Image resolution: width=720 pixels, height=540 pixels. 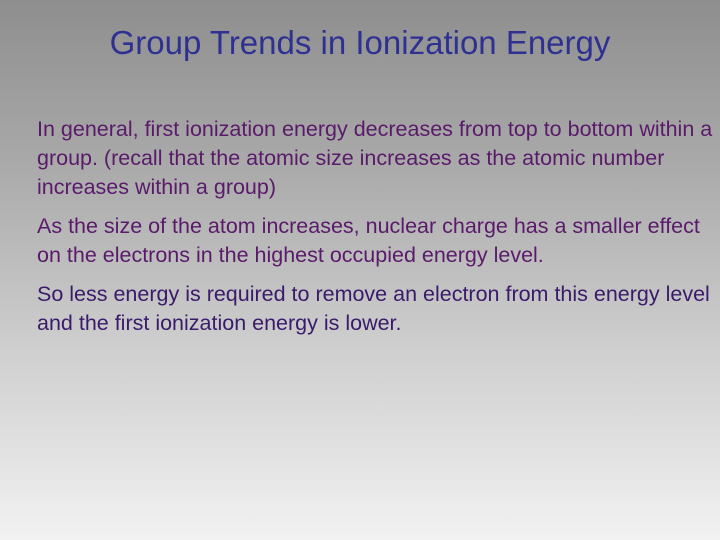 I want to click on slide-title: Group Trends in Ionization Energy, so click(x=360, y=42).